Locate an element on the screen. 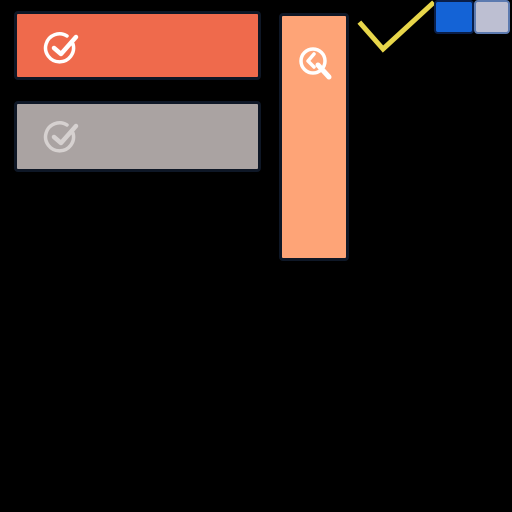  check-button-disabled is located at coordinates (137, 136).